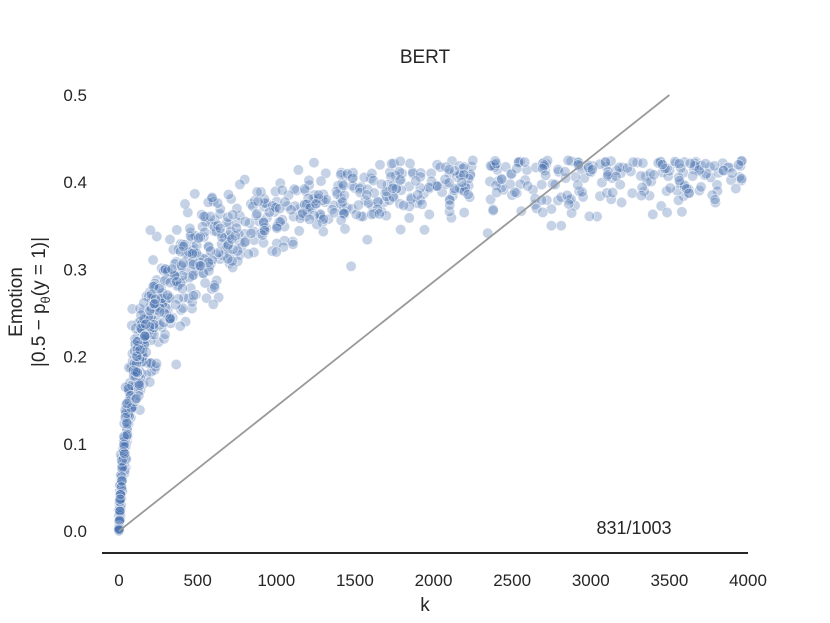 The width and height of the screenshot is (830, 623). Describe the element at coordinates (45, 299) in the screenshot. I see `y-axis-label-subscript: θ` at that location.